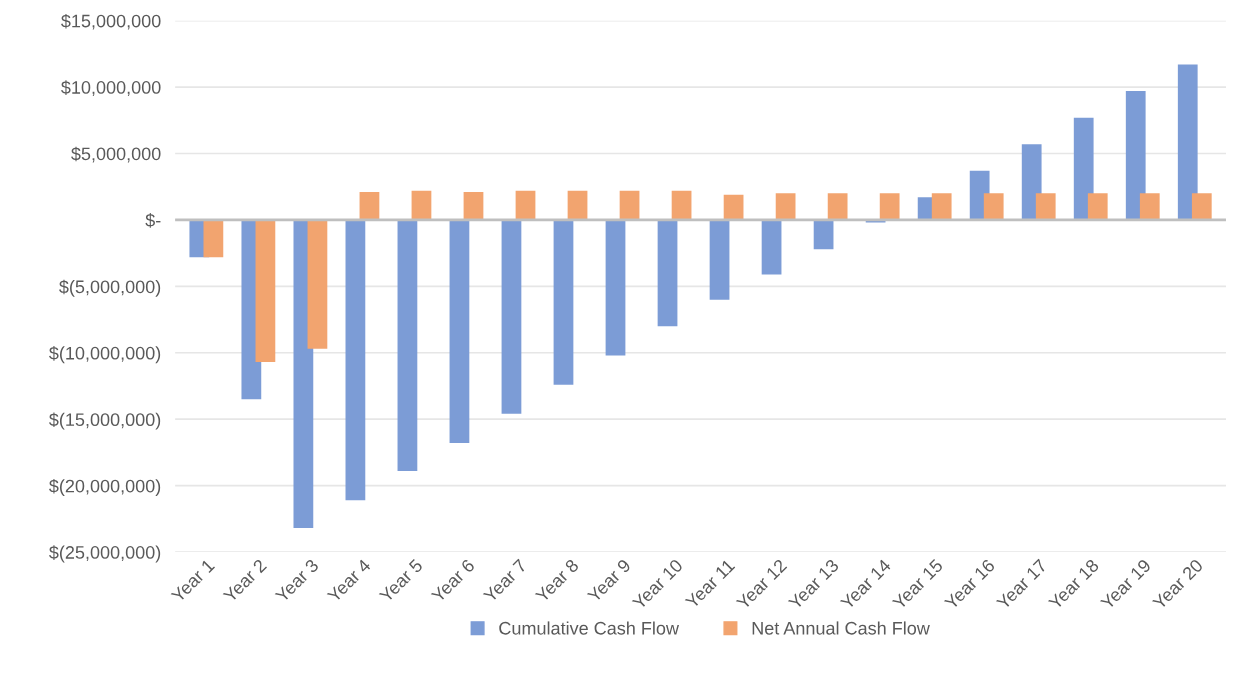 This screenshot has width=1251, height=690. I want to click on x-tick-label: Year 11, so click(710, 584).